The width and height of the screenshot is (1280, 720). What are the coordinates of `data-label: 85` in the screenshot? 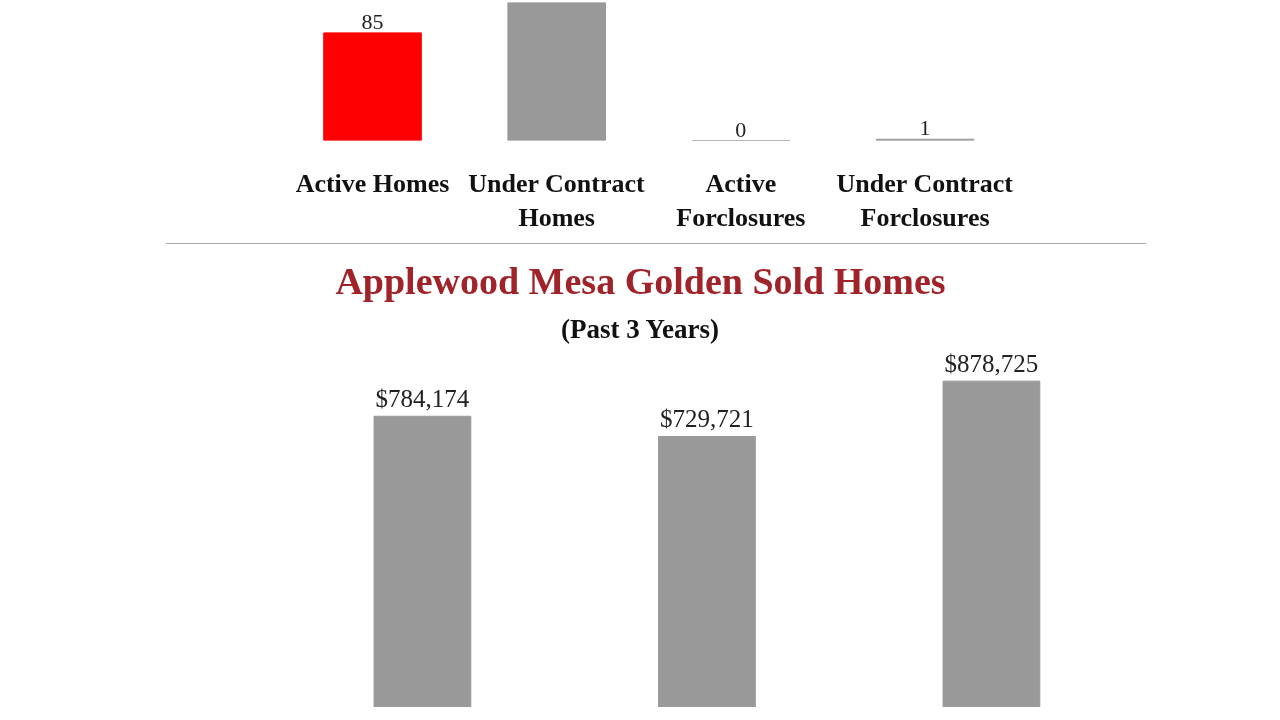 It's located at (372, 21).